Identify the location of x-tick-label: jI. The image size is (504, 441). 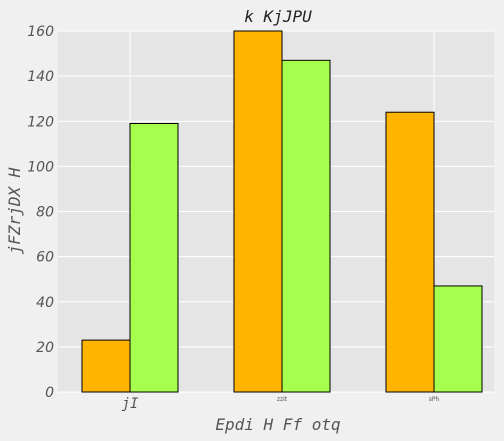
(130, 404).